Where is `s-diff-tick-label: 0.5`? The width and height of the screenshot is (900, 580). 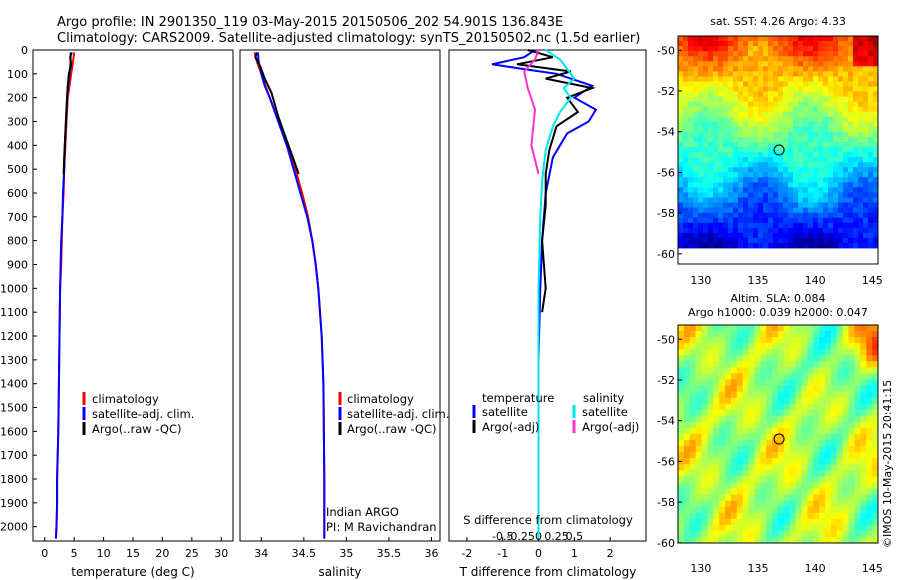
s-diff-tick-label: 0.5 is located at coordinates (575, 536).